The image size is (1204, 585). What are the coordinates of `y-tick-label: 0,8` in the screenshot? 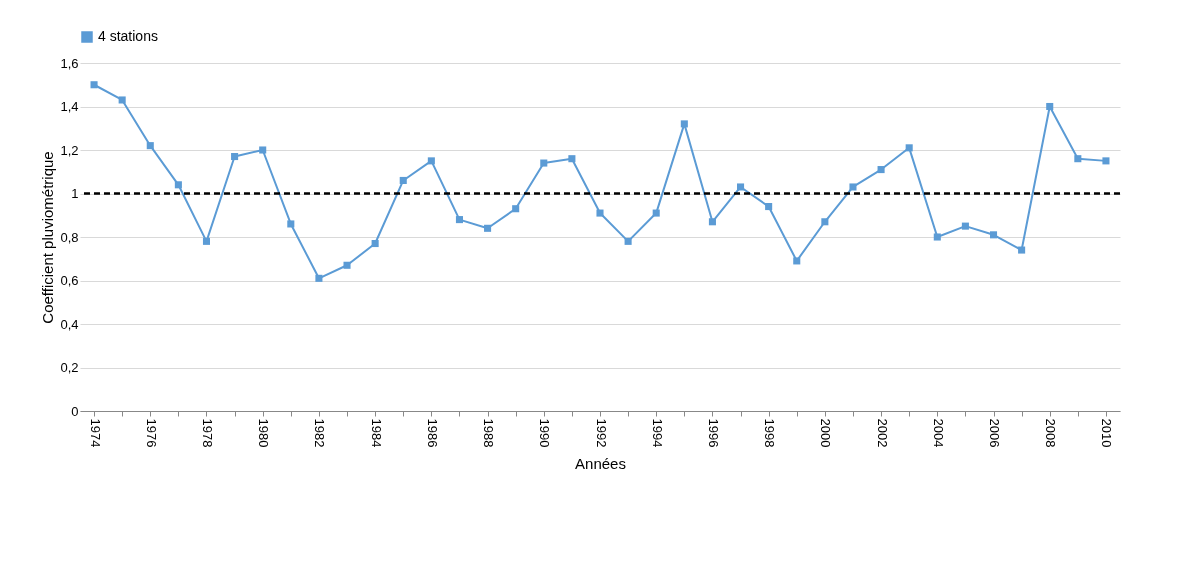 It's located at (69, 237).